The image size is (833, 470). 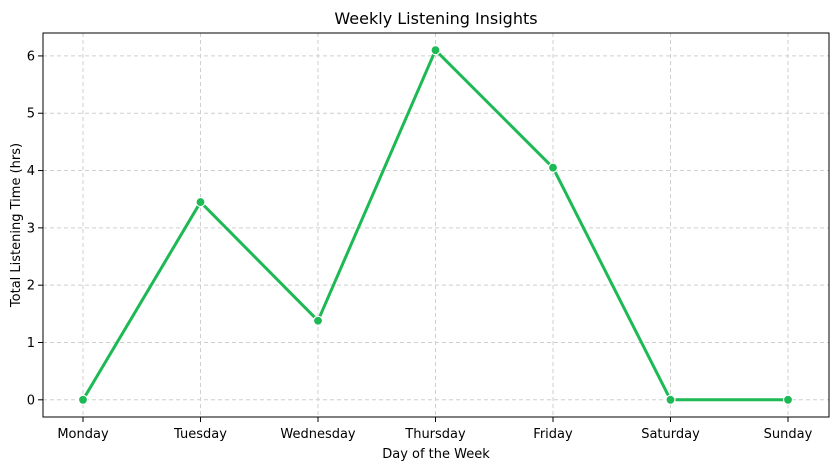 What do you see at coordinates (31, 56) in the screenshot?
I see `y-tick-label: 6` at bounding box center [31, 56].